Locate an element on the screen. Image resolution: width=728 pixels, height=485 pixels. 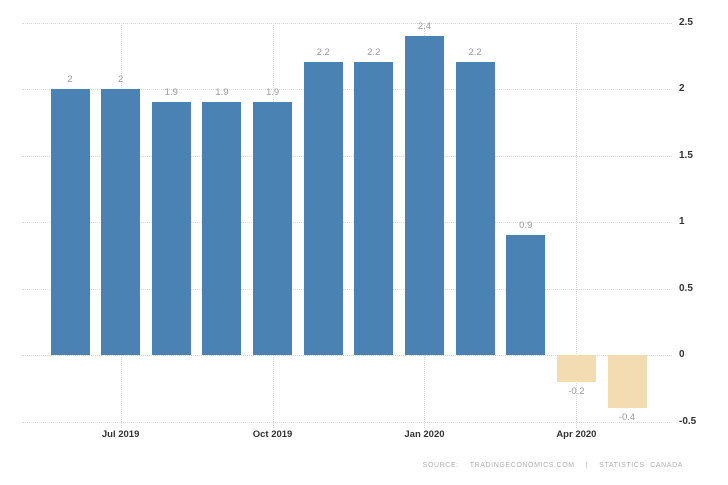
y-axis-tick-label: -0.5 is located at coordinates (688, 421).